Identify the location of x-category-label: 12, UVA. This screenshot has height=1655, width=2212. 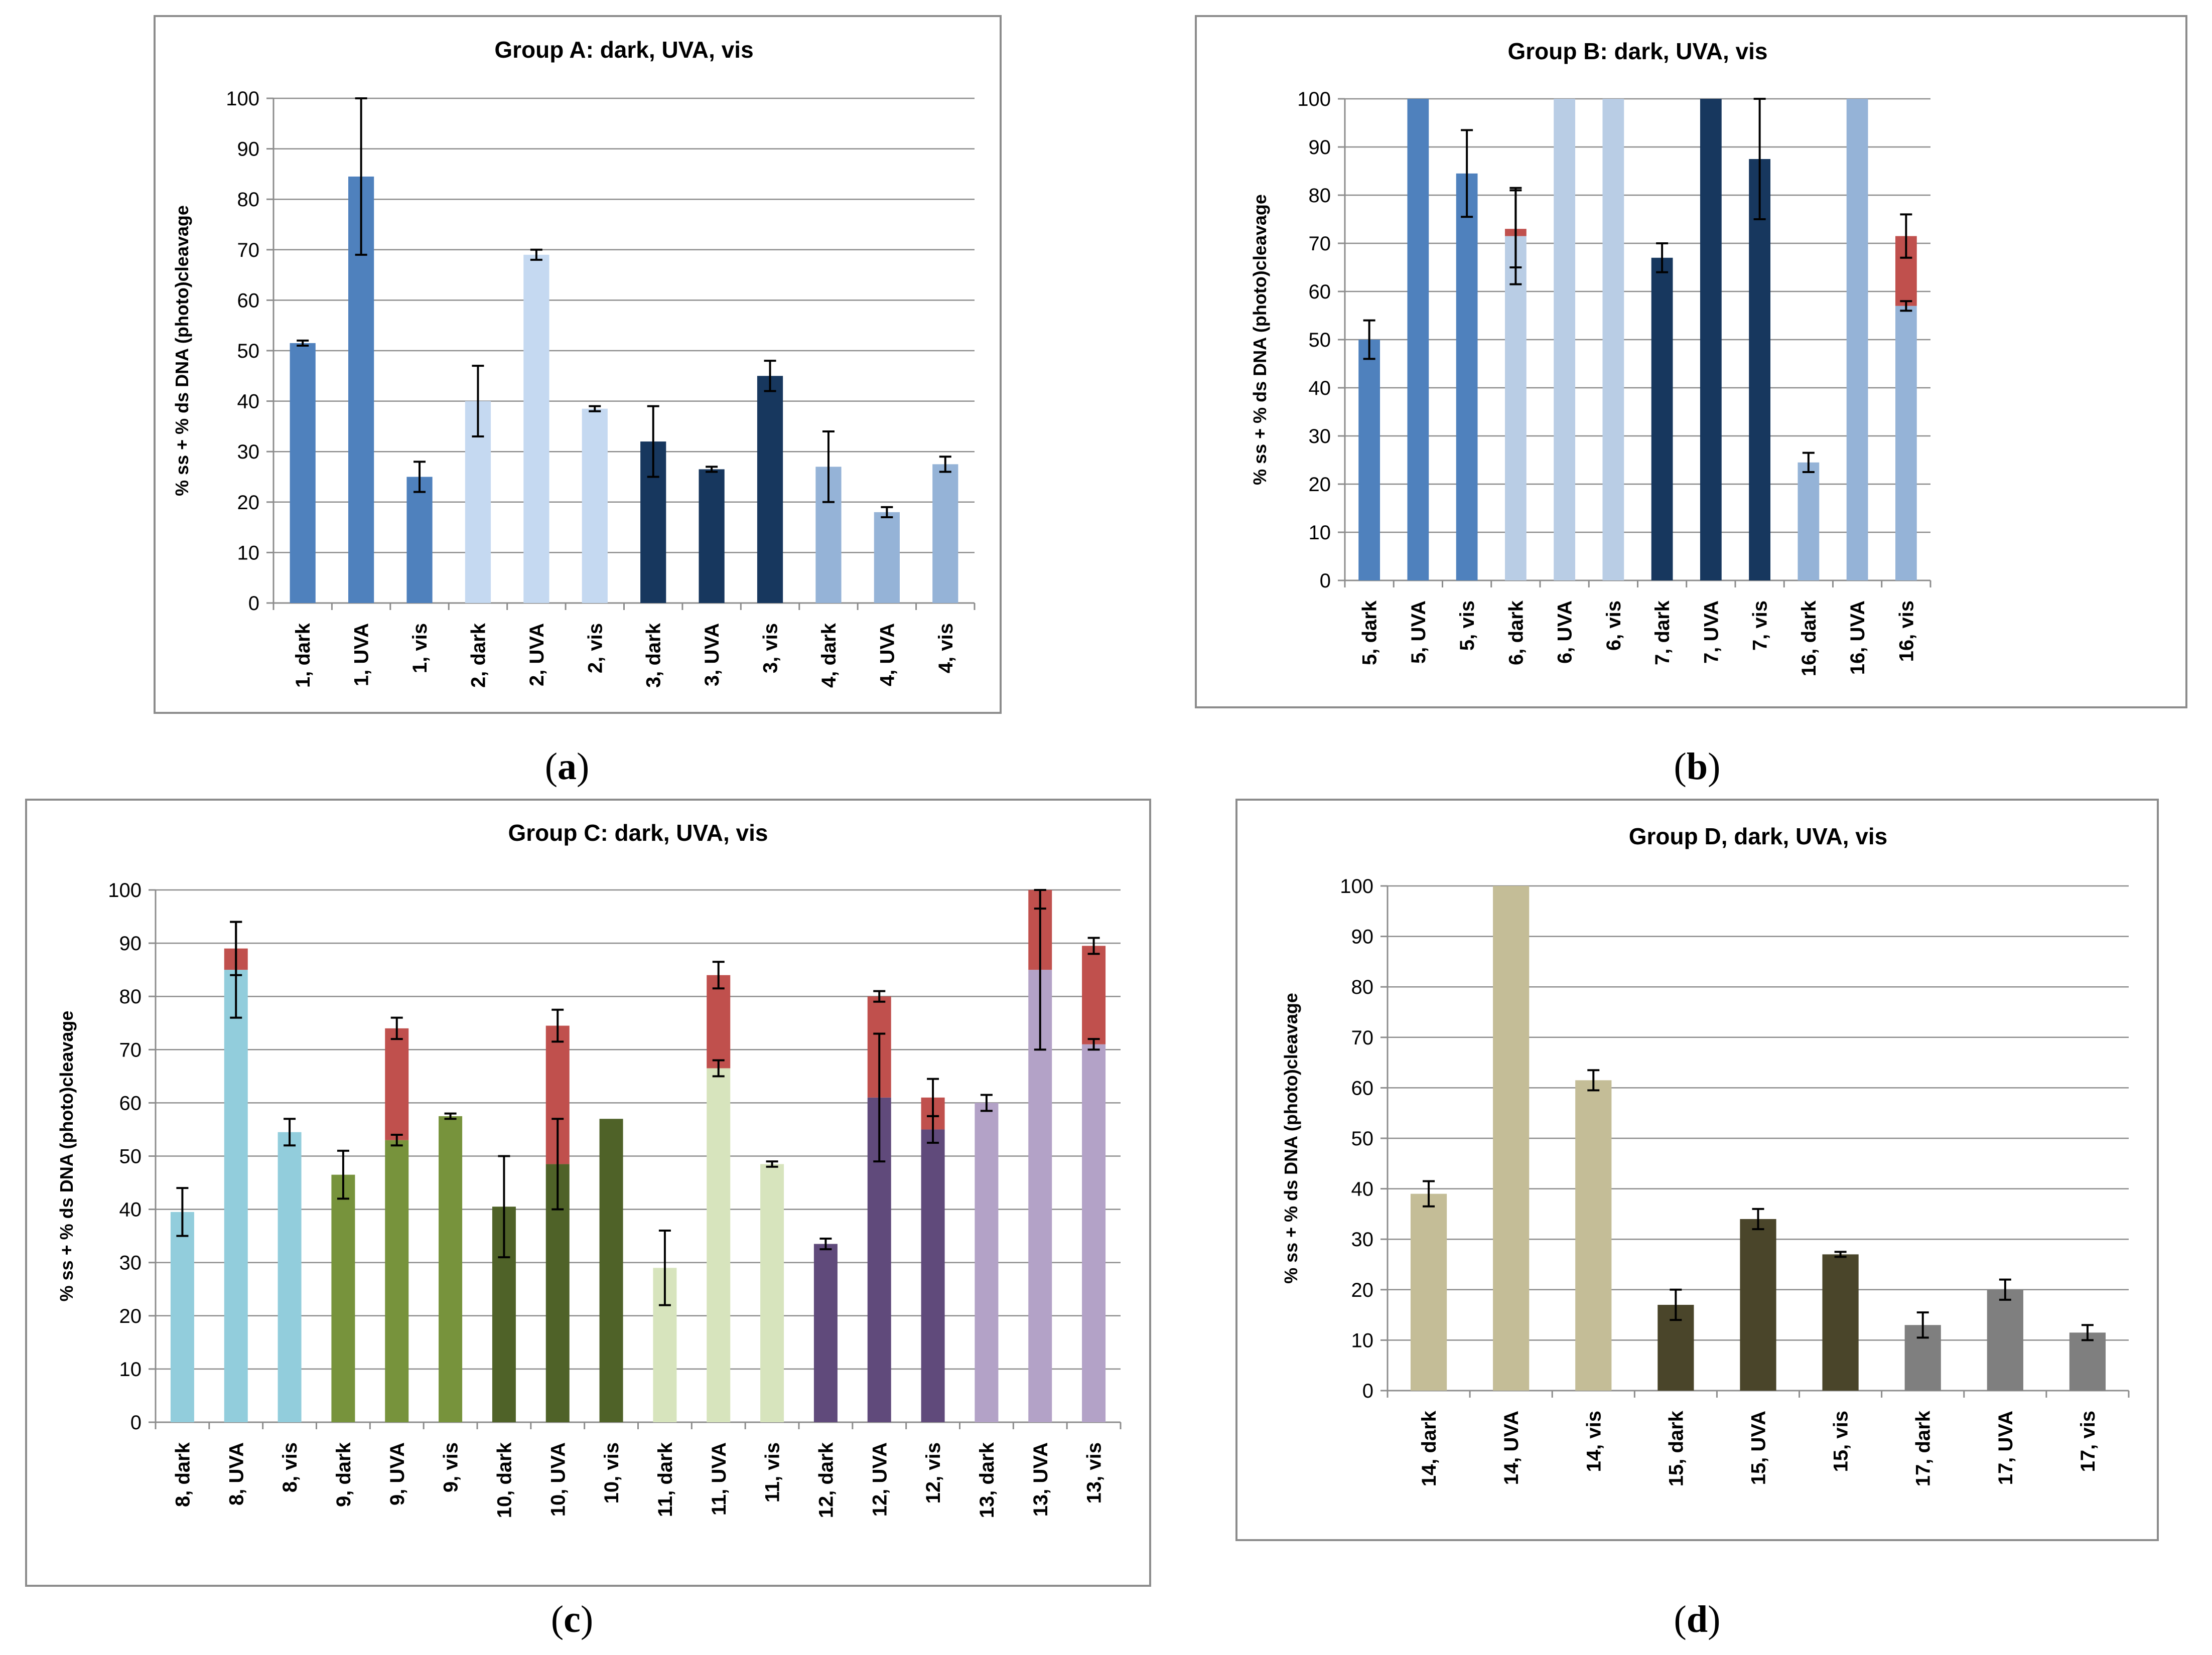
(880, 1479).